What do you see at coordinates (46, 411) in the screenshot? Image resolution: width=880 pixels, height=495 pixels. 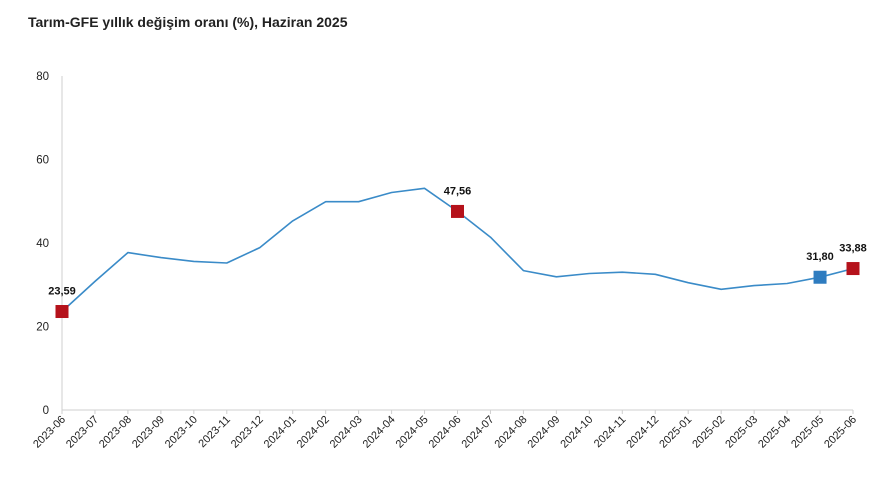 I see `y-tick-label: 0` at bounding box center [46, 411].